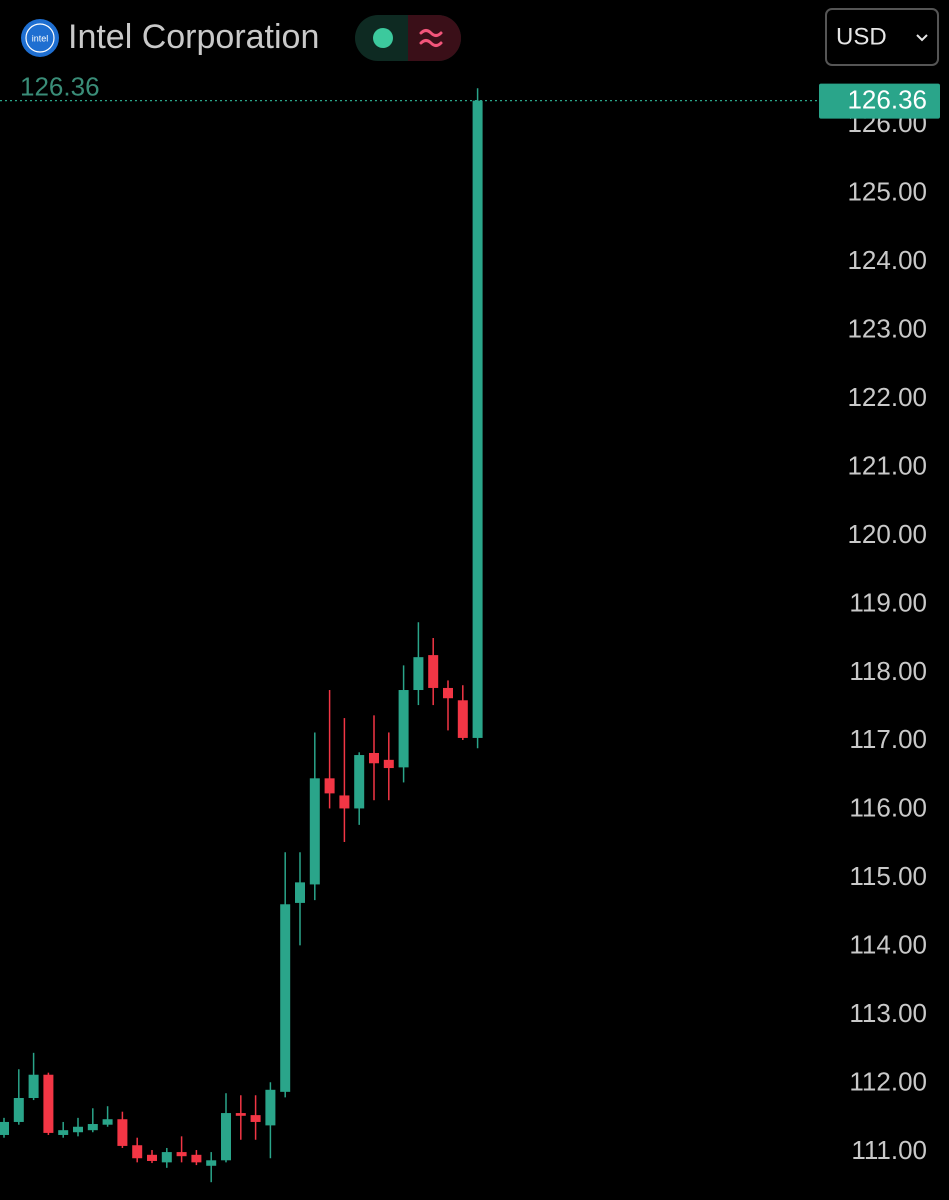 The height and width of the screenshot is (1200, 949). Describe the element at coordinates (888, 876) in the screenshot. I see `y-tick-label: 115.00` at that location.